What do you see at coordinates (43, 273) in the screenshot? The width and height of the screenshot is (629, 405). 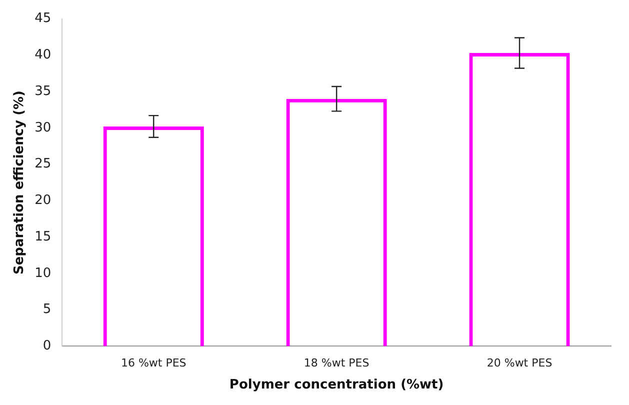 I see `y-tick-label: 10` at bounding box center [43, 273].